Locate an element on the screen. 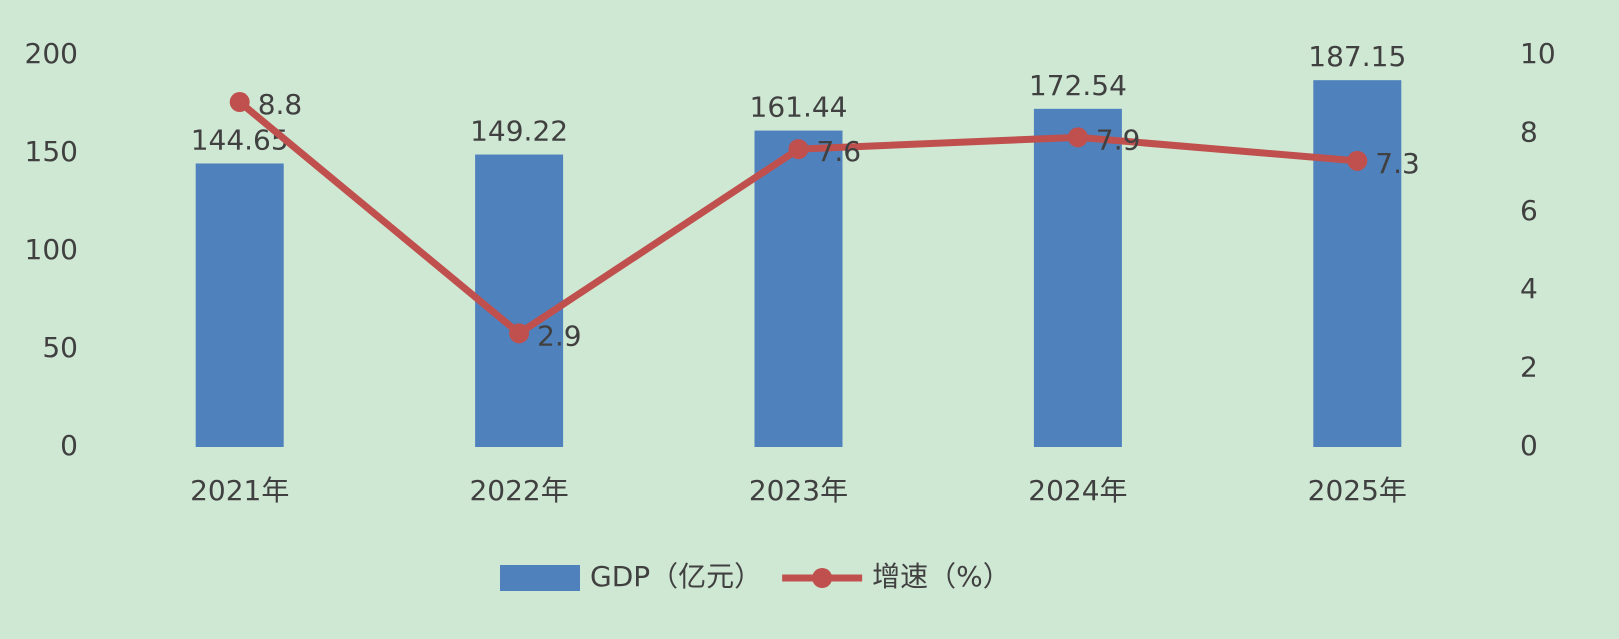 The height and width of the screenshot is (639, 1619). y-tick-label: 150 is located at coordinates (51, 151).